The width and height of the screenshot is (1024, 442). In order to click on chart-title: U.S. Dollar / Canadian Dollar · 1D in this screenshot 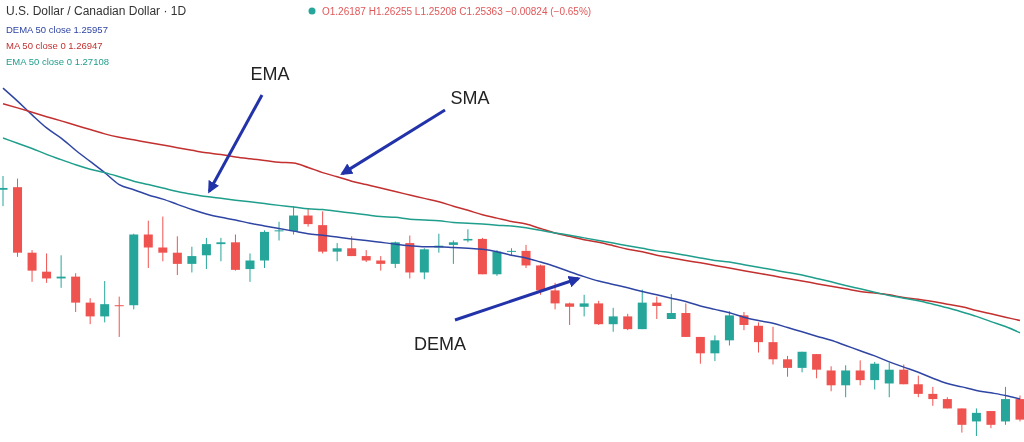, I will do `click(96, 11)`.